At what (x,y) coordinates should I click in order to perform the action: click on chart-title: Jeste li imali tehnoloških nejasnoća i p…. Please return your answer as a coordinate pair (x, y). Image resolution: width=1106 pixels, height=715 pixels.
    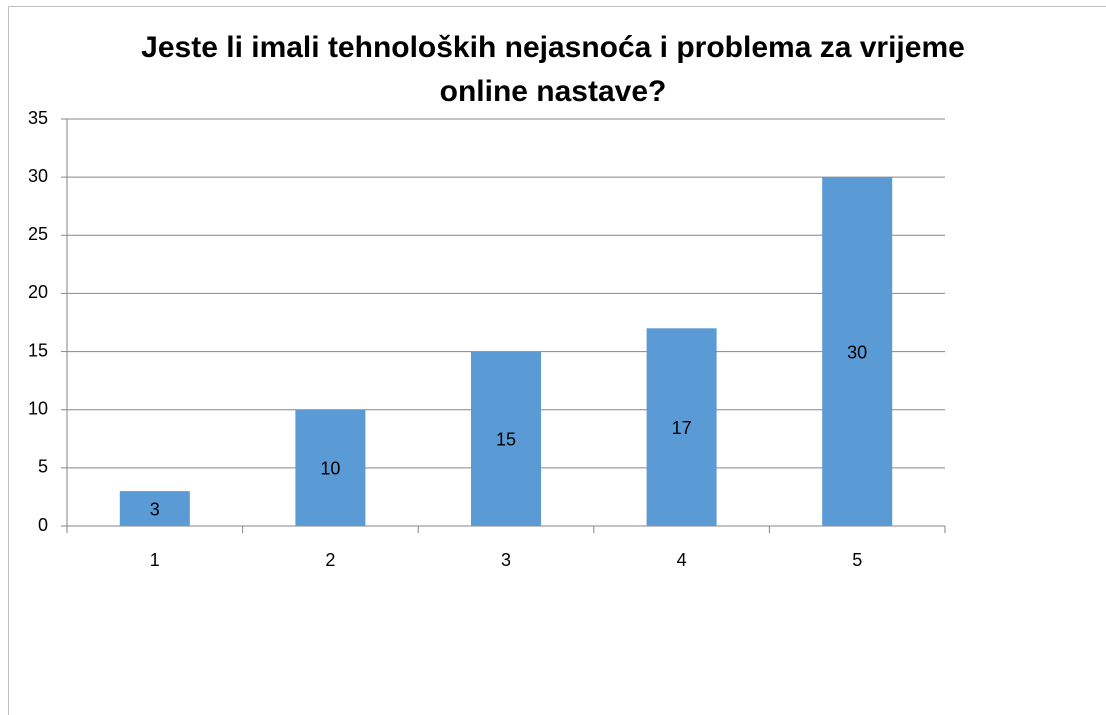
    Looking at the image, I should click on (553, 69).